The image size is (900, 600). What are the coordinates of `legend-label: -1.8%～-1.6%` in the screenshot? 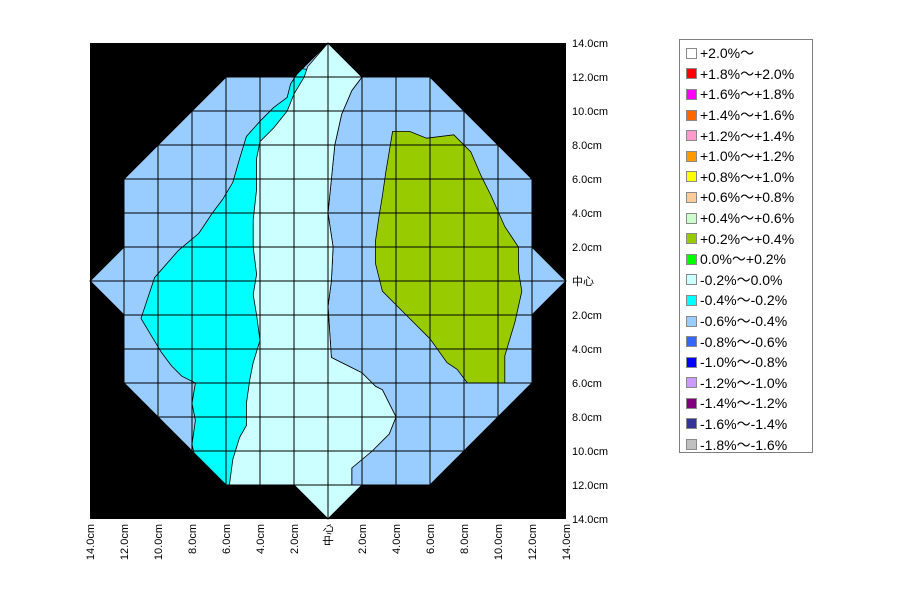 It's located at (744, 444).